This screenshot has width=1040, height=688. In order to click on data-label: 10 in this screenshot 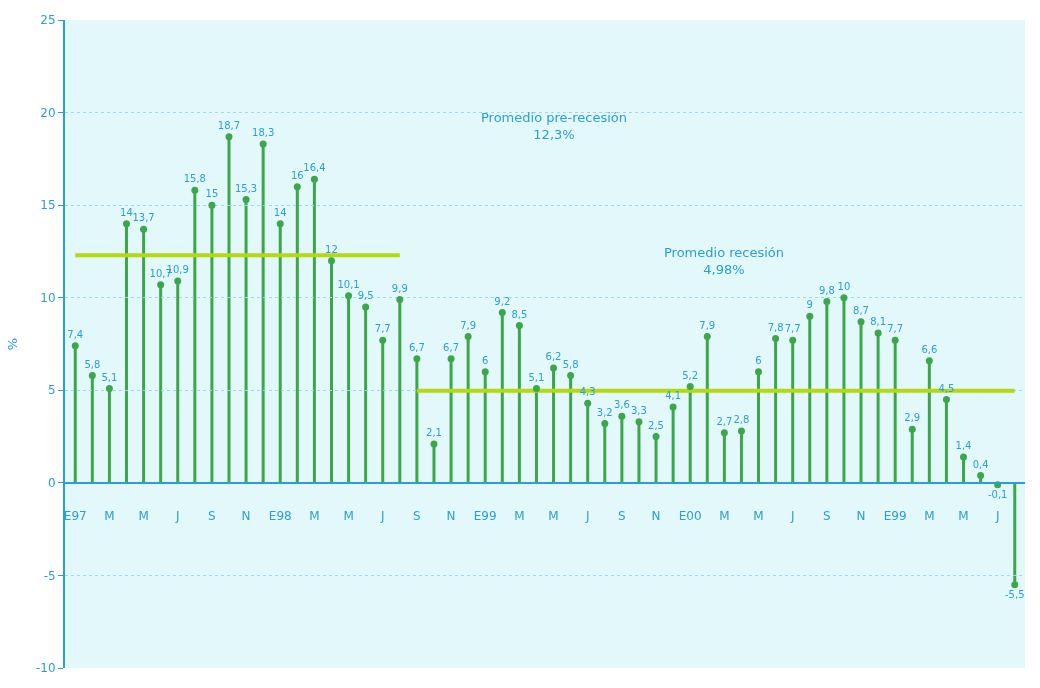, I will do `click(844, 286)`.